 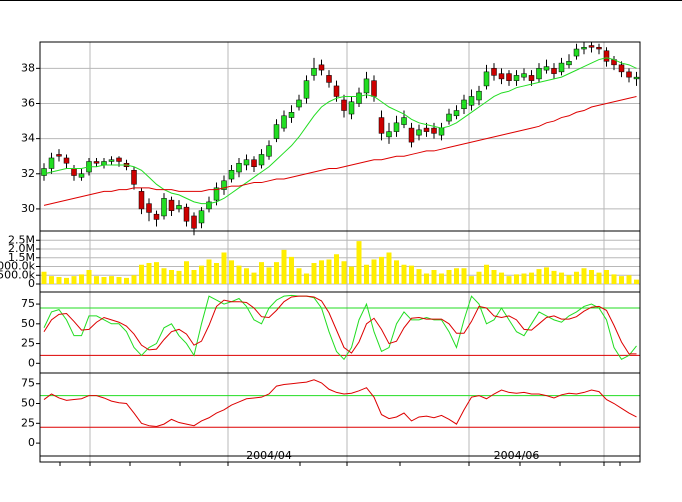 I want to click on y-tick-label: 34, so click(x=28, y=138).